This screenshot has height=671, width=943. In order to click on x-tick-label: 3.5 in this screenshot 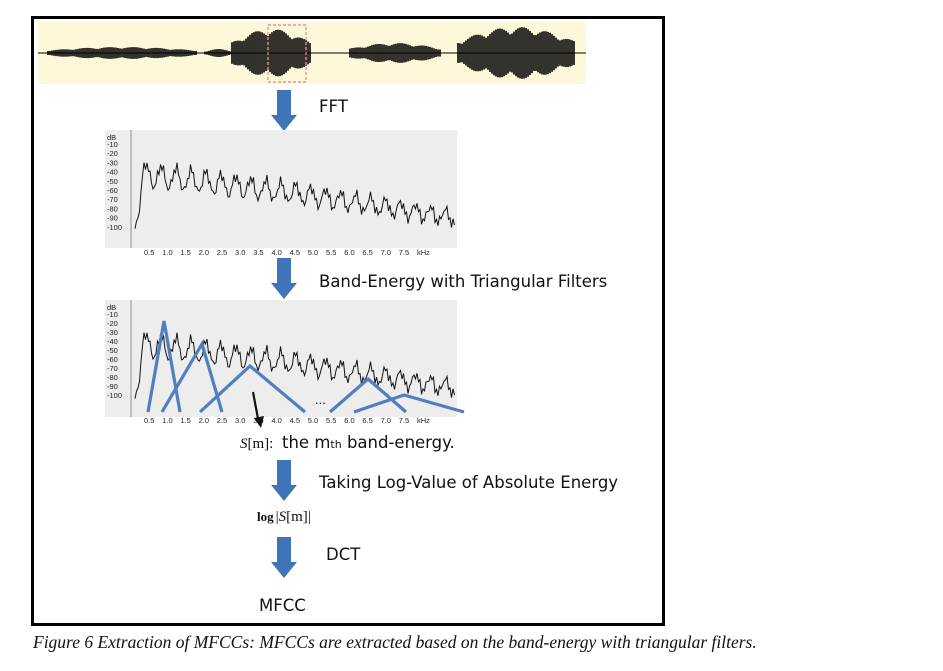, I will do `click(258, 252)`.